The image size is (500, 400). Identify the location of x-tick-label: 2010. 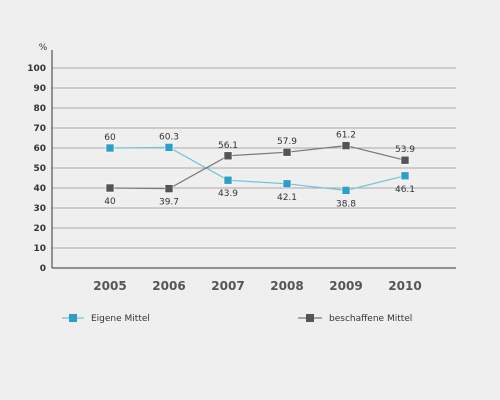
(404, 286).